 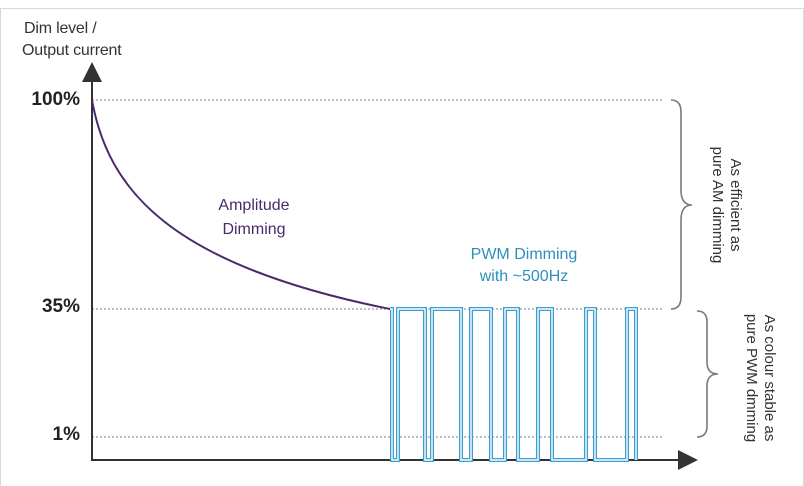 I want to click on lower-side-note-line2: pure PWM dmming, so click(x=751, y=378).